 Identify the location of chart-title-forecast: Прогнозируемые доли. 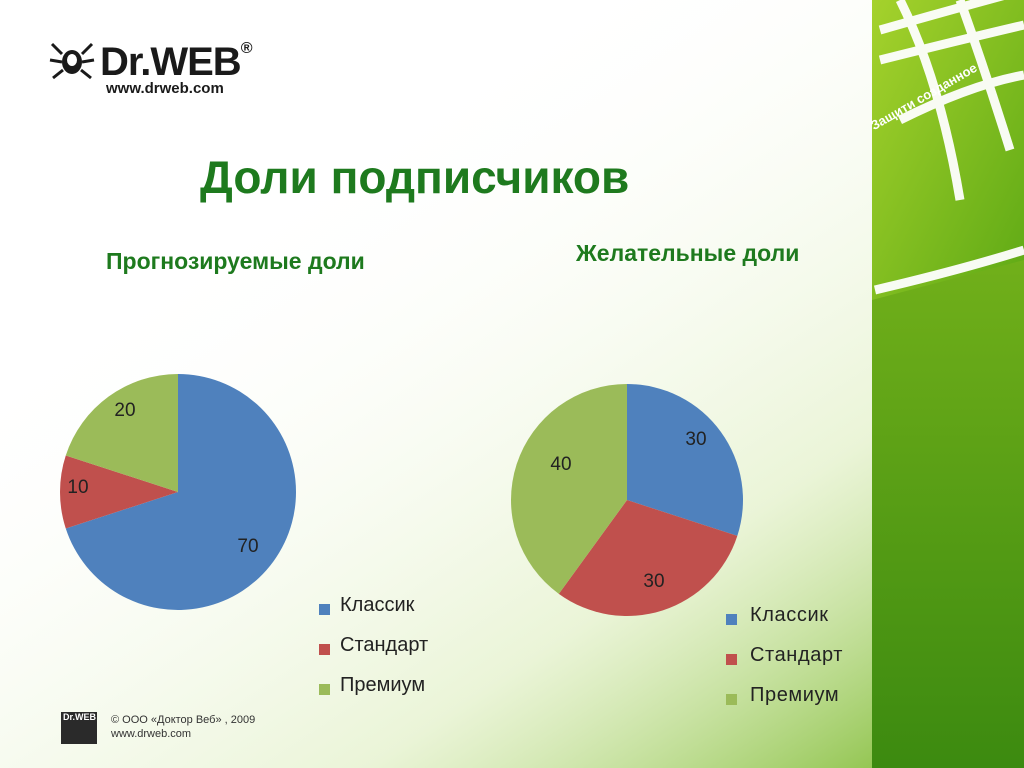
(235, 261).